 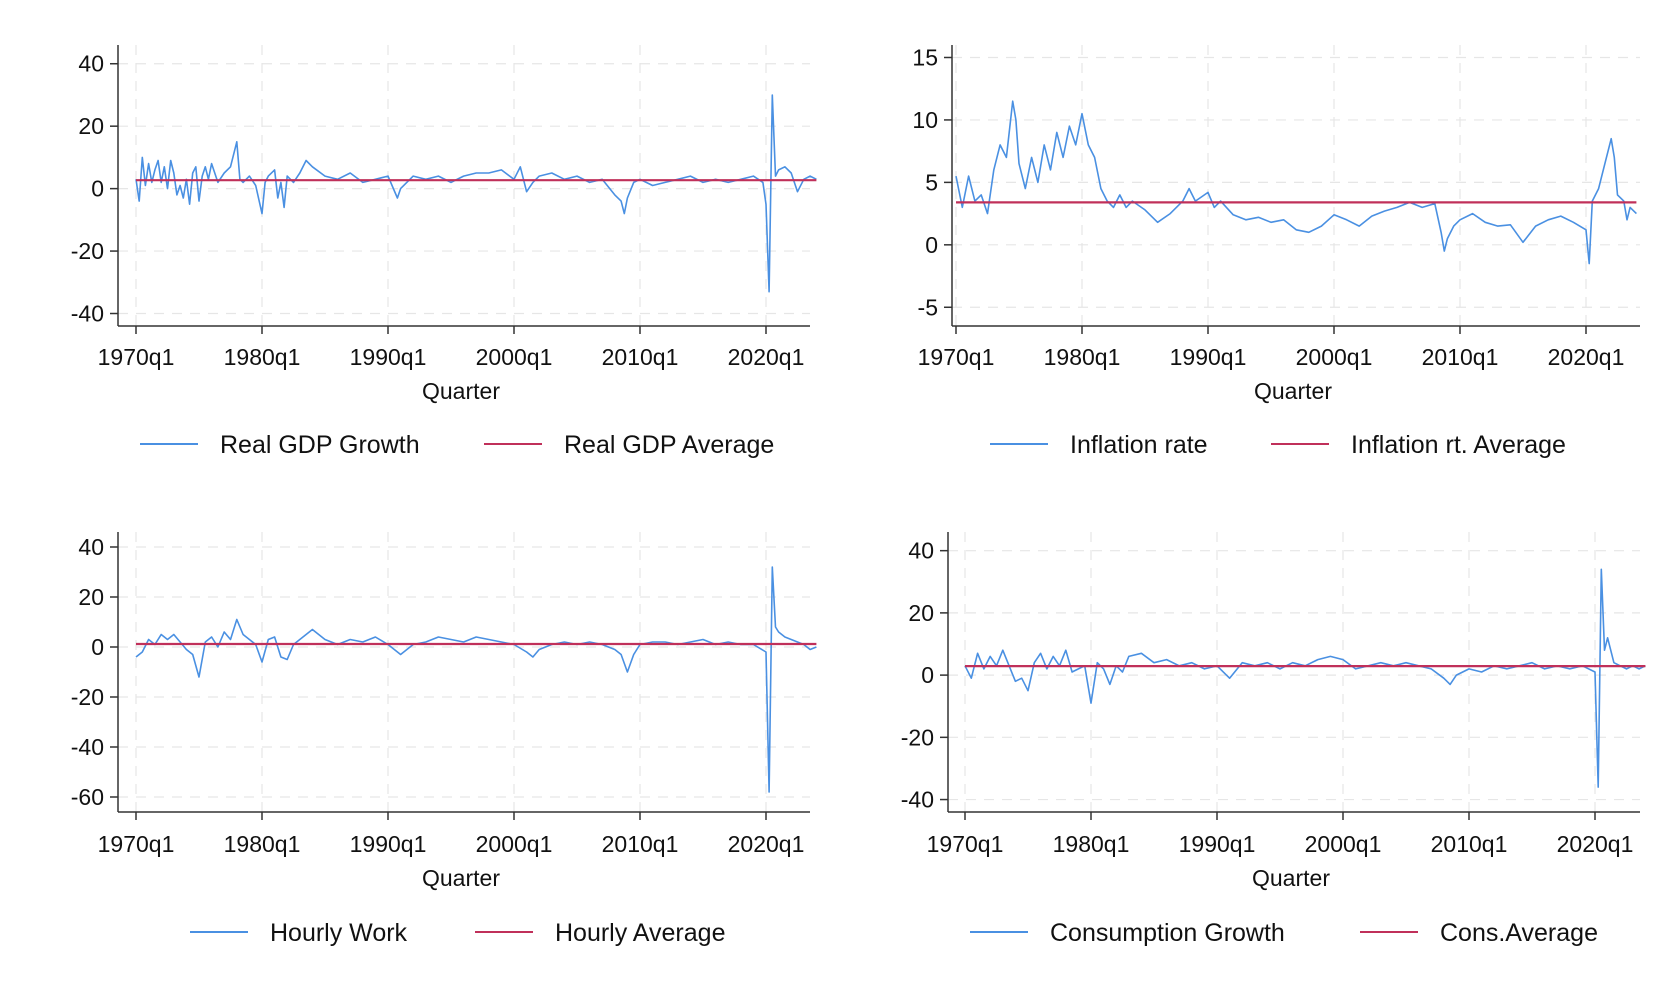 What do you see at coordinates (1139, 445) in the screenshot?
I see `legend-label-0: Inflation rate` at bounding box center [1139, 445].